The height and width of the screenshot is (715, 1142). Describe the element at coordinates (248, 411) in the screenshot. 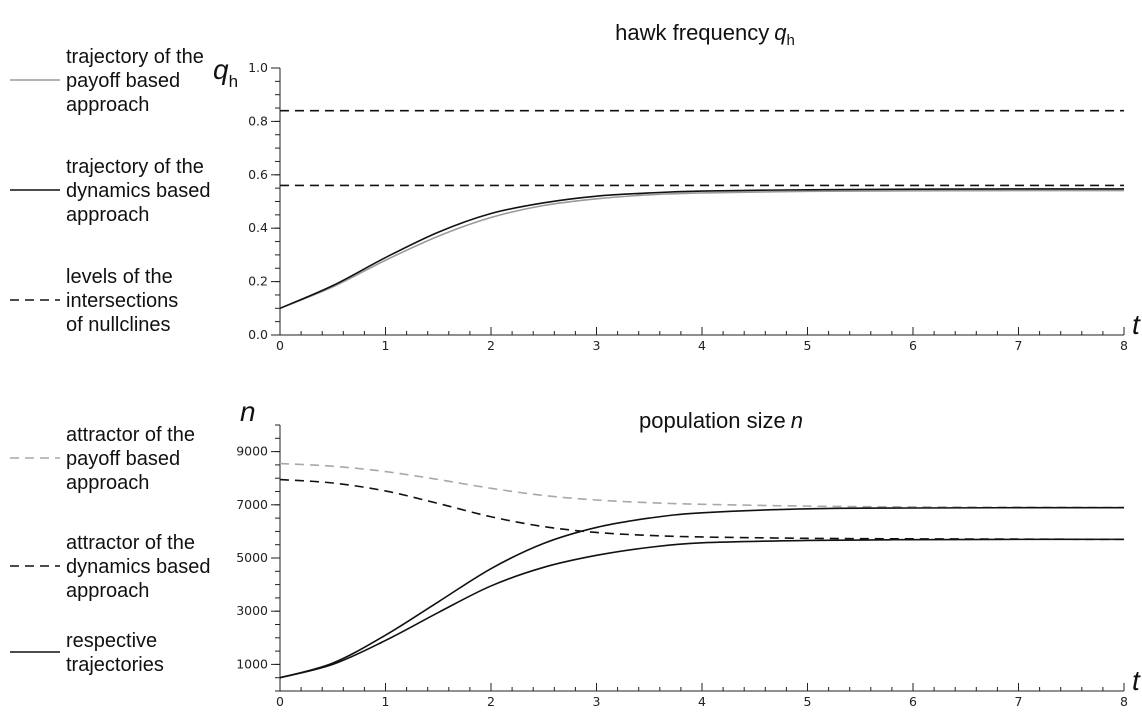

I see `y-axis-label: n` at that location.